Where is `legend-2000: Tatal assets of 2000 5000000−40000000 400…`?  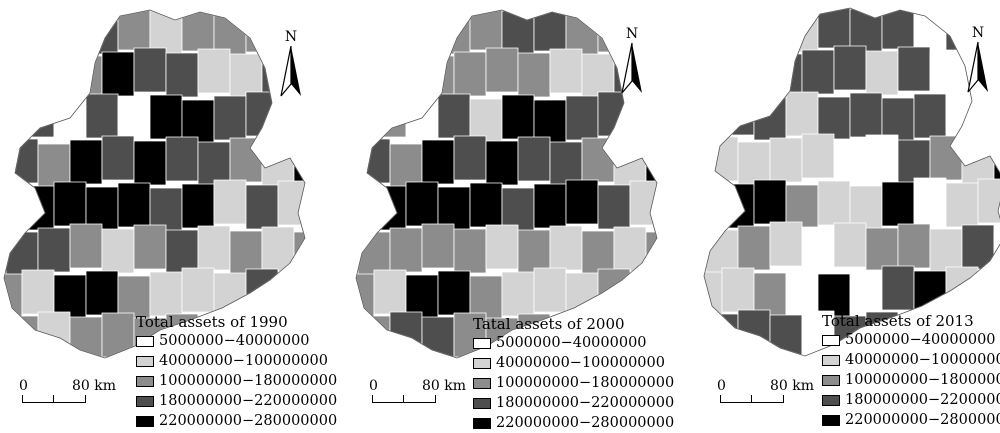
legend-2000: Tatal assets of 2000 5000000−40000000 400… is located at coordinates (573, 374).